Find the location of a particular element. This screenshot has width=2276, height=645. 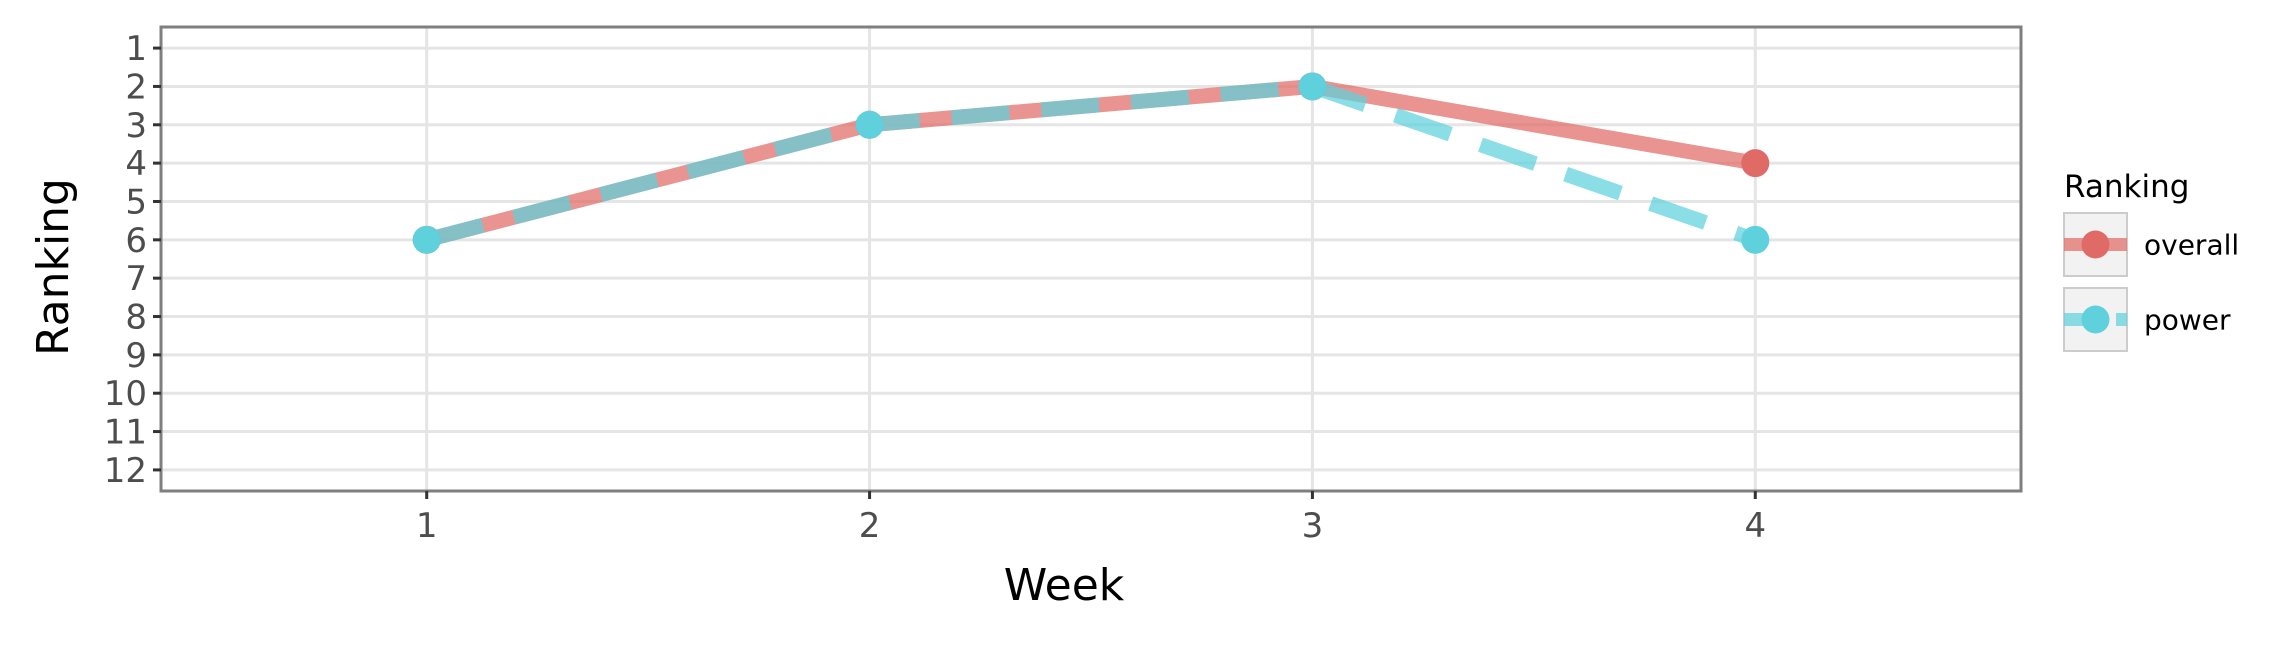

x-tick-label: 3 is located at coordinates (1313, 526).